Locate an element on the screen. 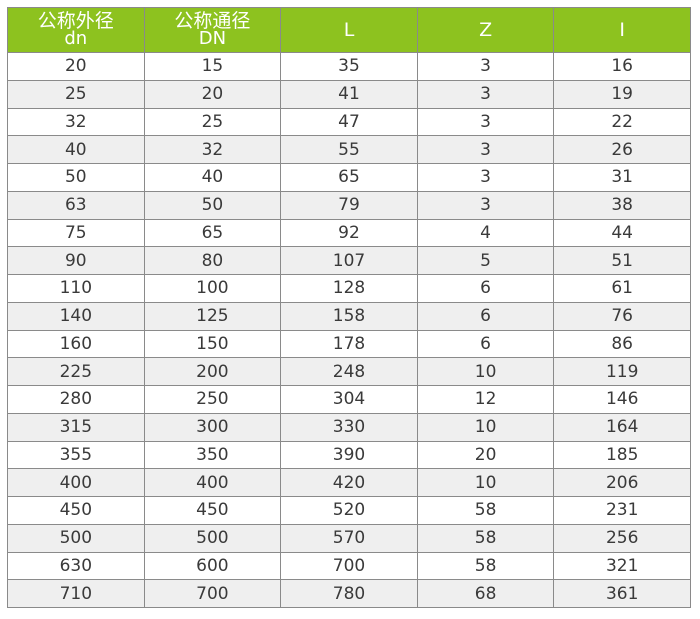 The width and height of the screenshot is (700, 619). table-cell: 128 is located at coordinates (349, 288).